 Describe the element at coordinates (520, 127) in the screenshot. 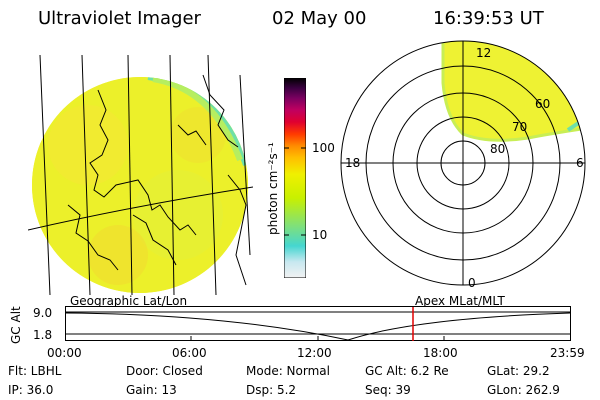

I see `mlat-label-70: 70` at that location.